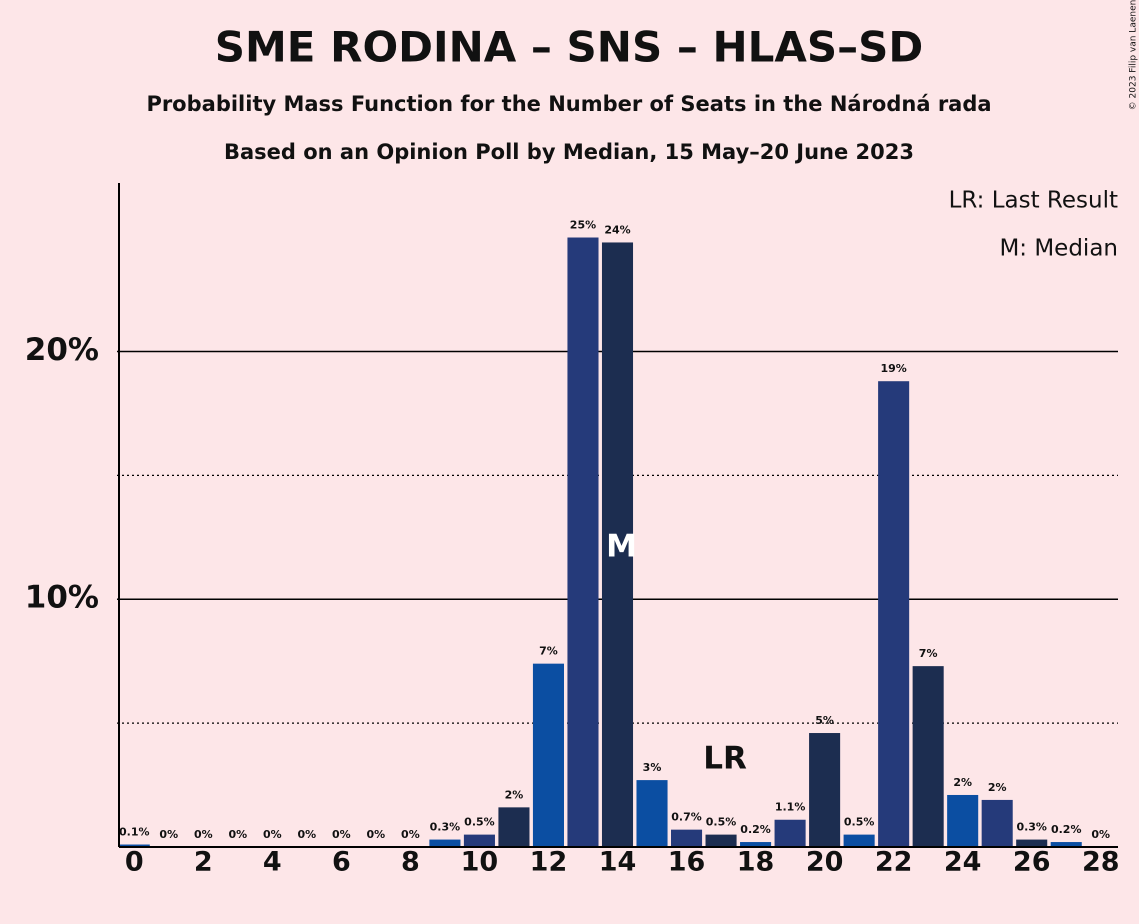 The image size is (1139, 924). I want to click on x-tick-label: 16, so click(687, 862).